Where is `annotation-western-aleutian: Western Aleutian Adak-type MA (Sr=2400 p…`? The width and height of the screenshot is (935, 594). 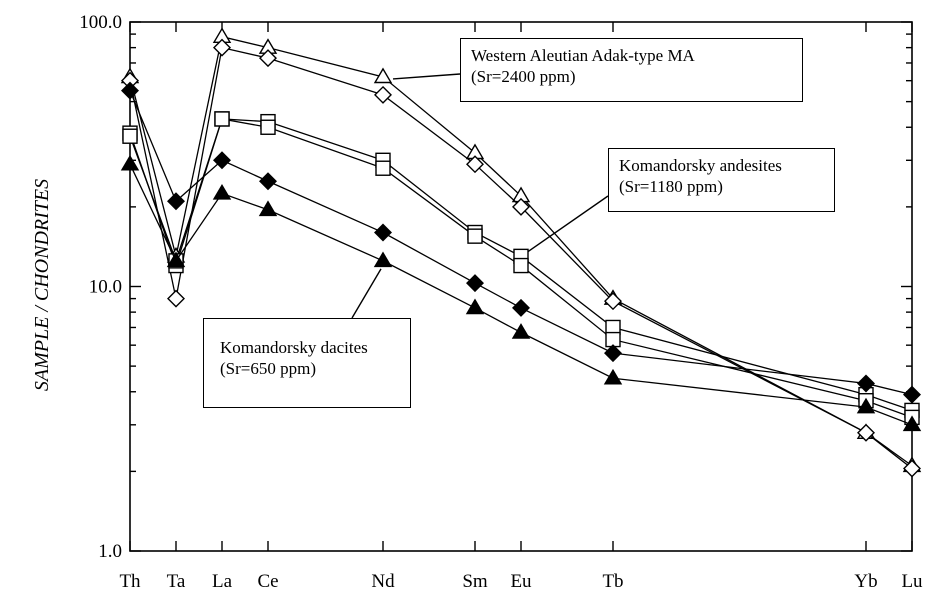
annotation-western-aleutian: Western Aleutian Adak-type MA (Sr=2400 p… is located at coordinates (631, 70).